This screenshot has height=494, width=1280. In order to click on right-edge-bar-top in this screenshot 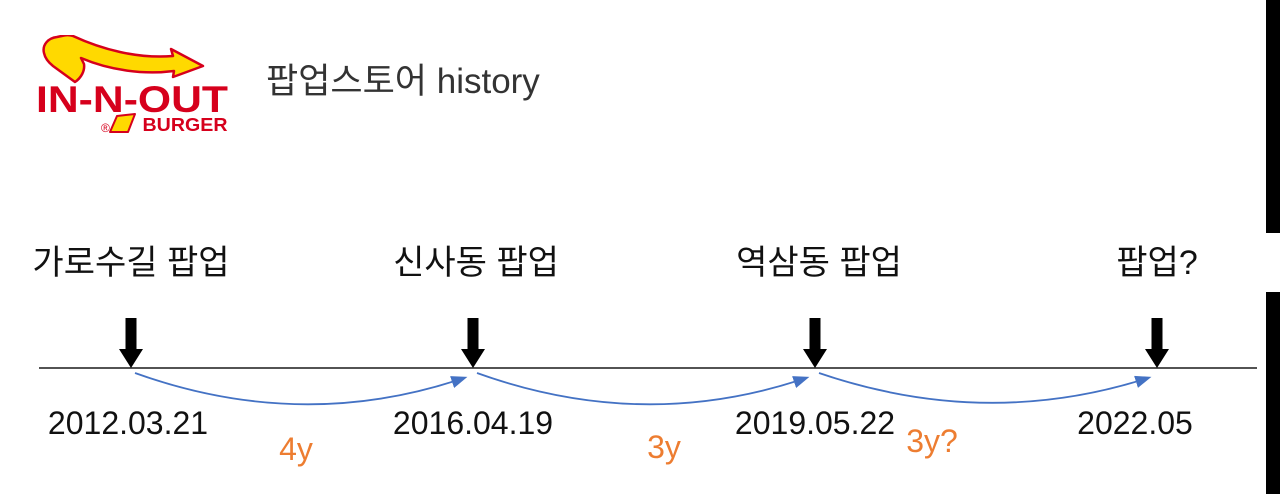, I will do `click(1273, 116)`.